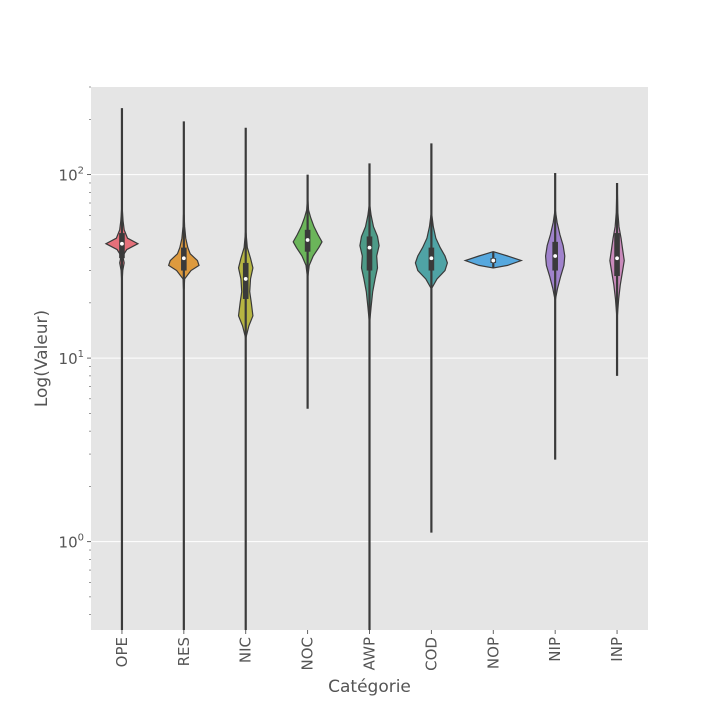  Describe the element at coordinates (555, 649) in the screenshot. I see `x-tick-label-nip: NIP` at that location.